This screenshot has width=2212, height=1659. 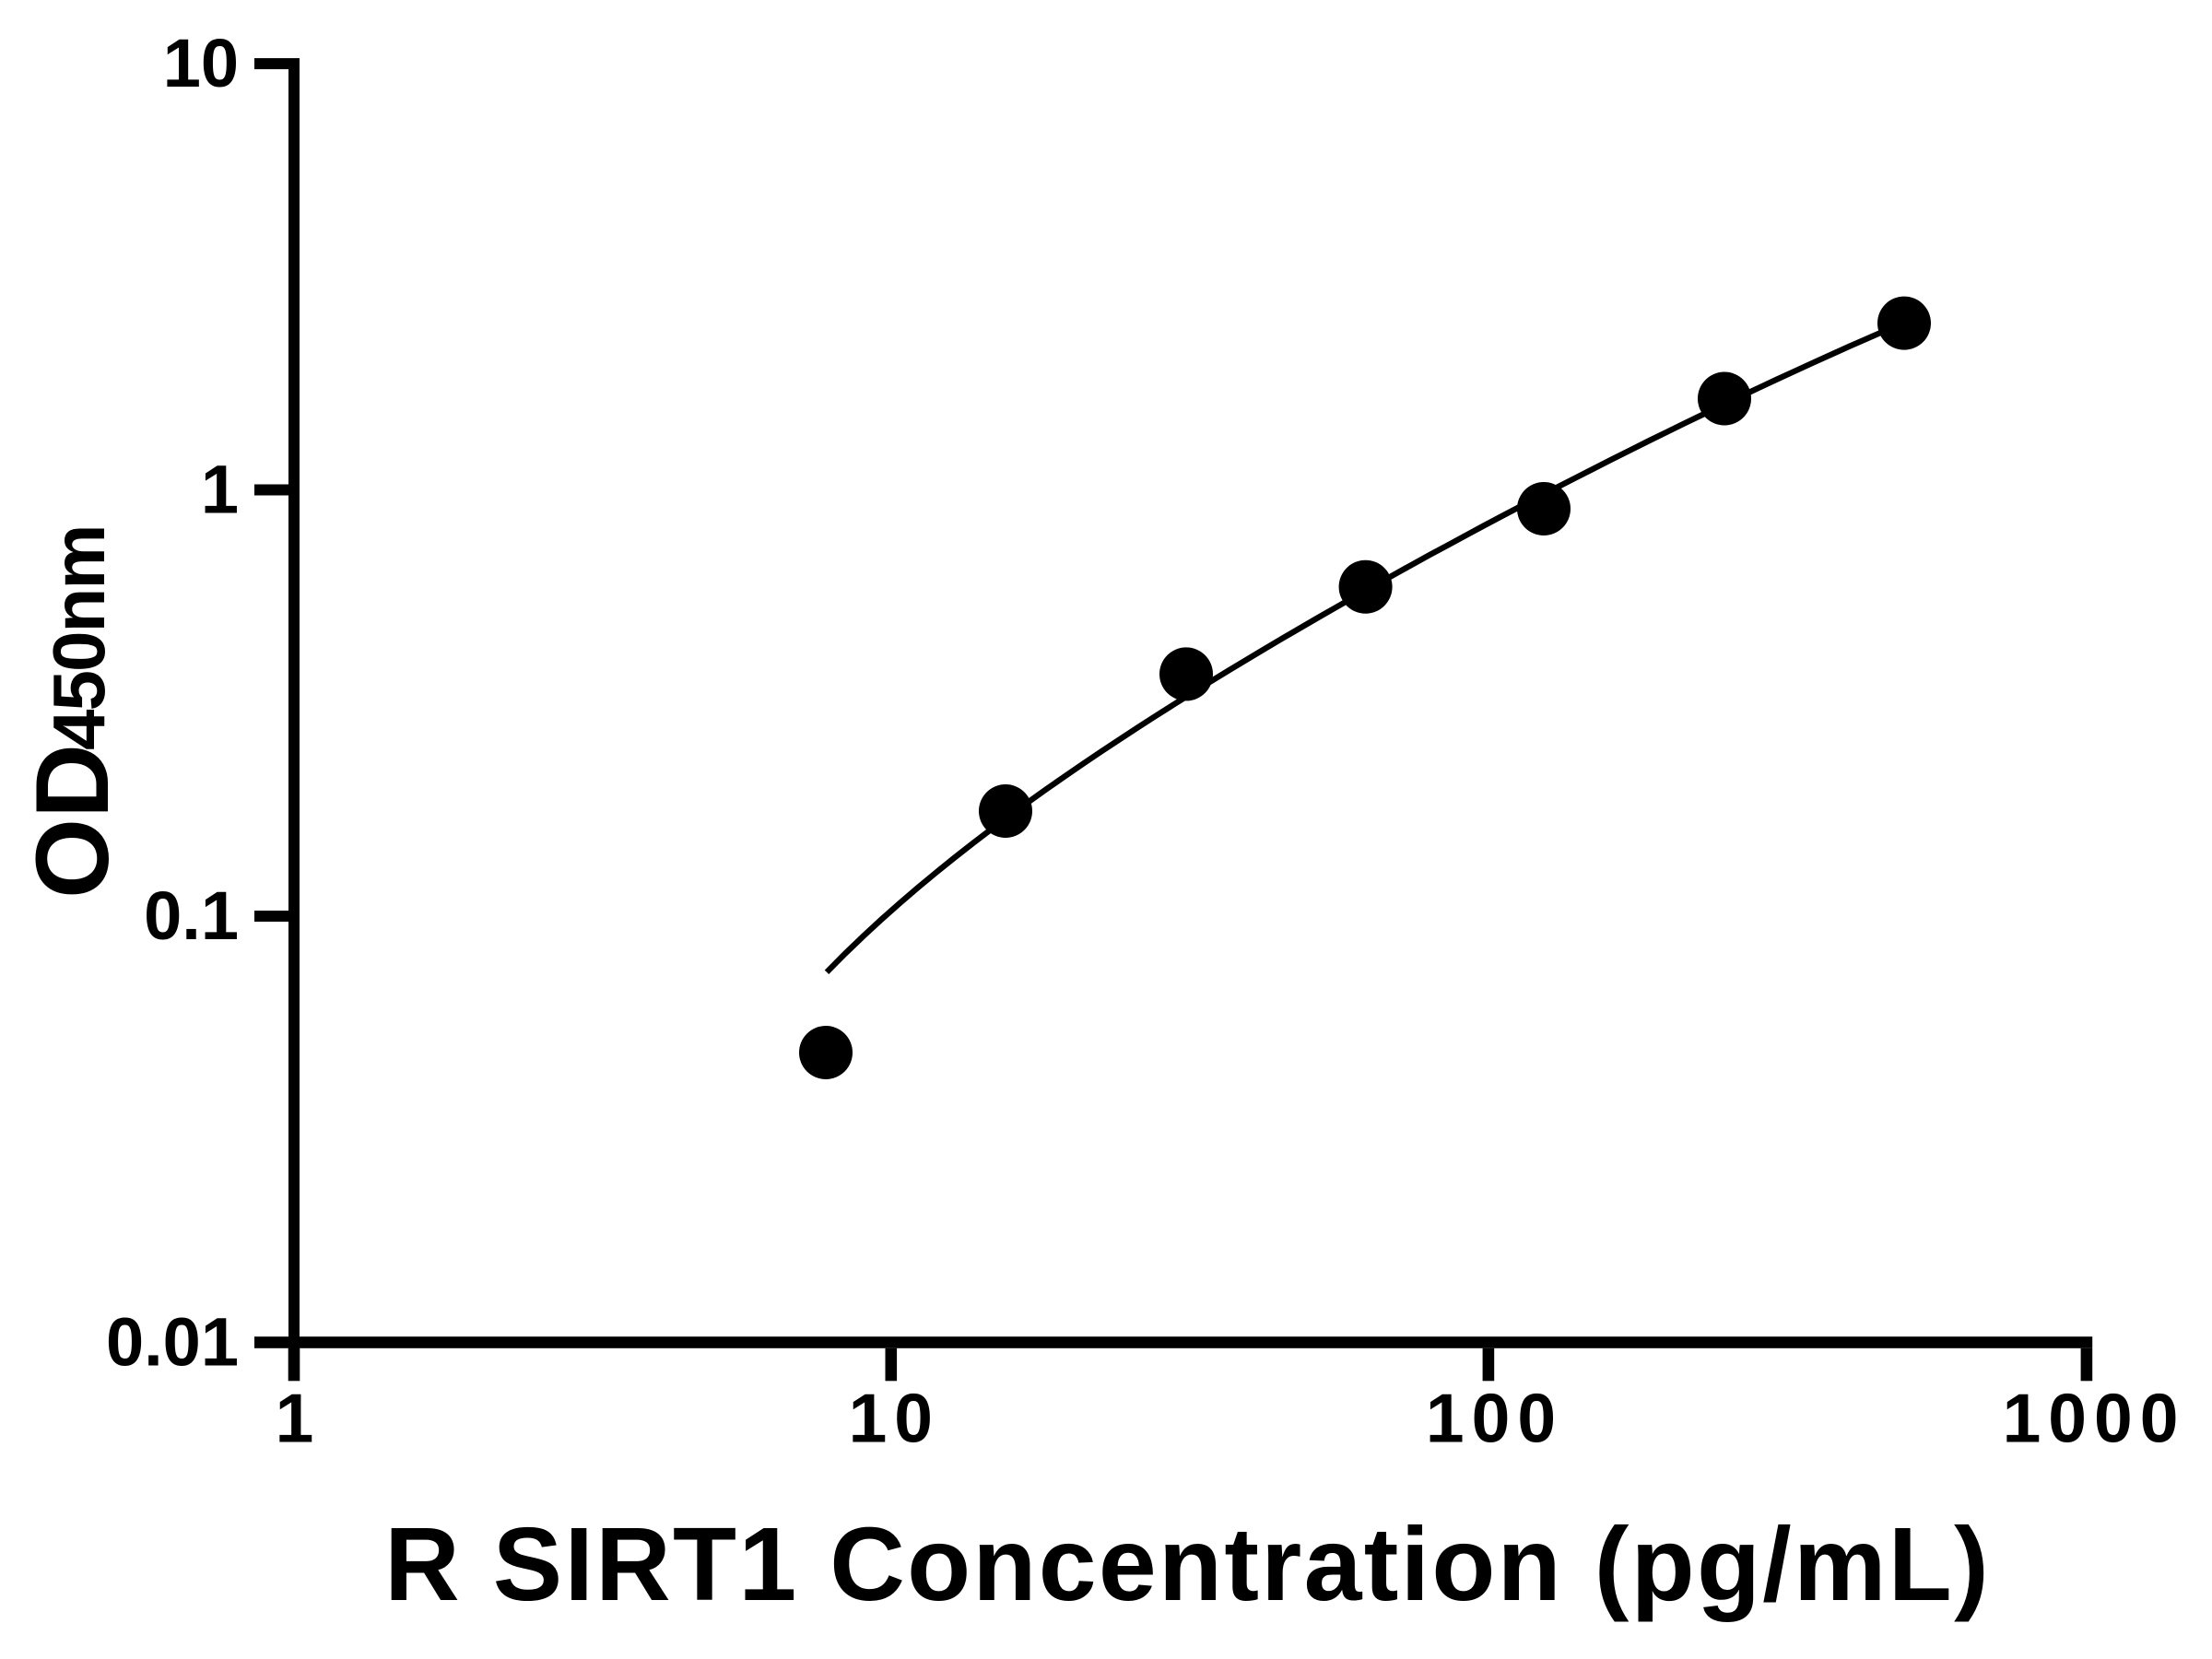 I want to click on svg-text: 0.01, so click(x=172, y=1342).